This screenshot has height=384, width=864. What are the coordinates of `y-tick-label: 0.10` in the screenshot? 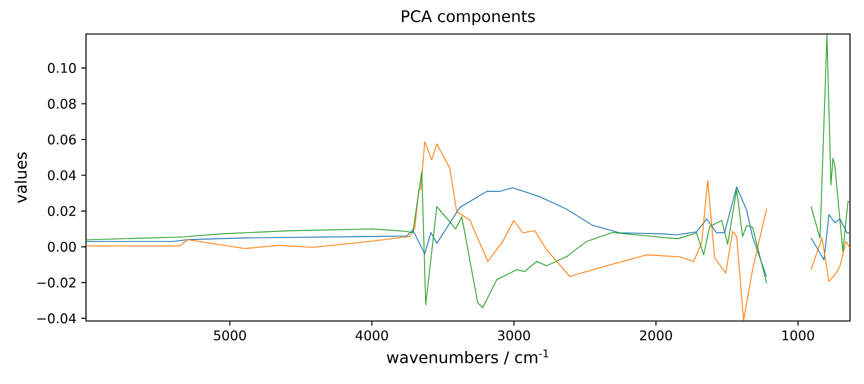 It's located at (62, 67).